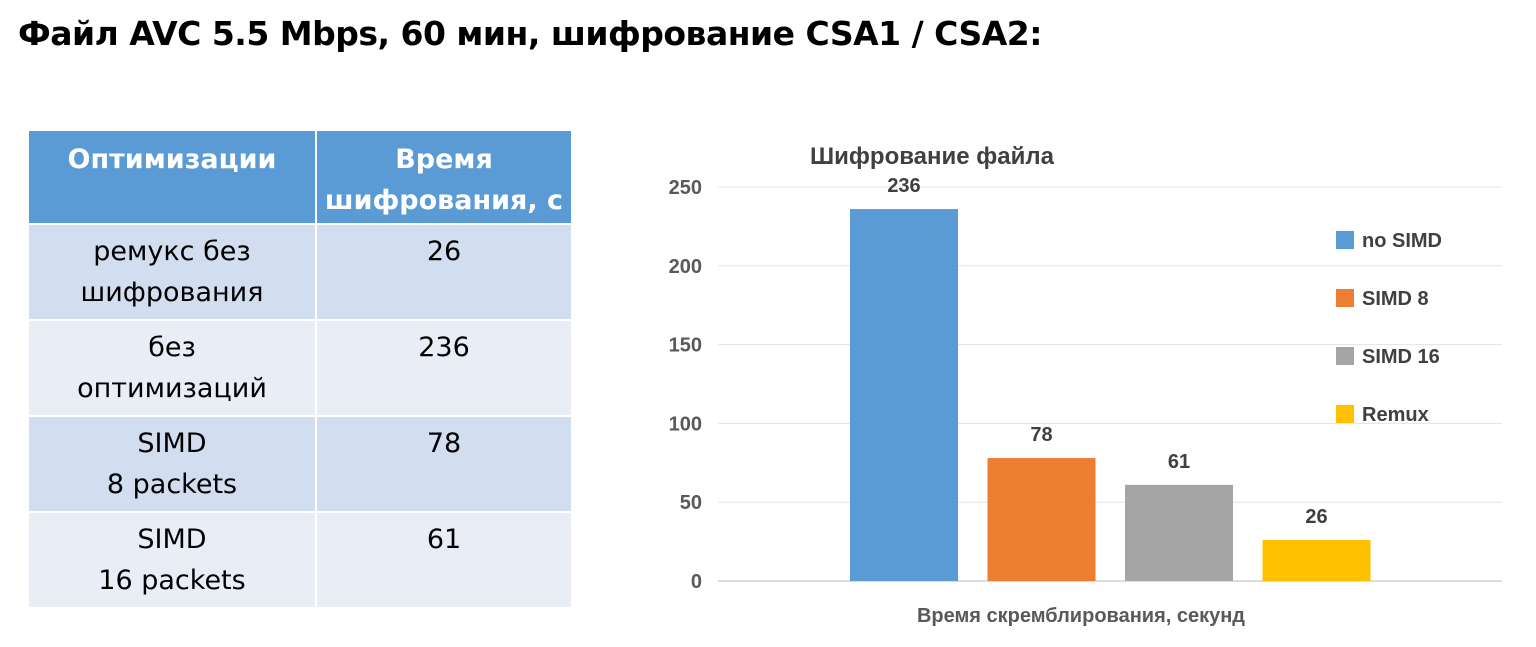 This screenshot has height=647, width=1536. What do you see at coordinates (685, 346) in the screenshot?
I see `y-tick-label: 150` at bounding box center [685, 346].